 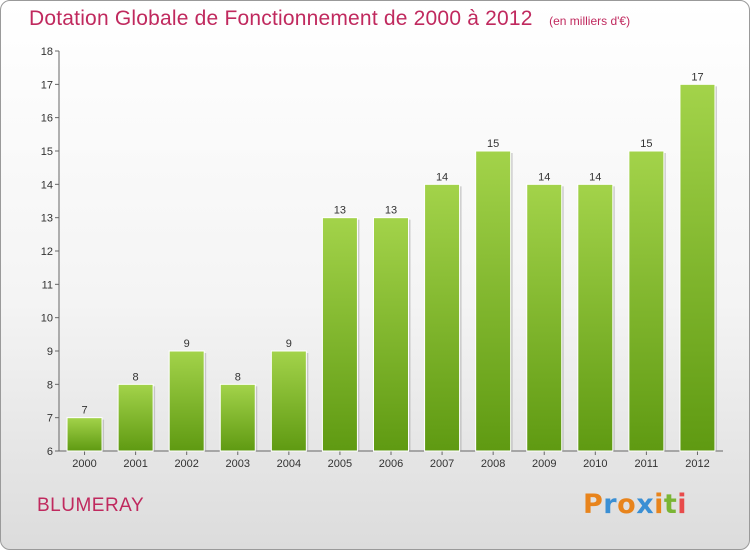 I want to click on x-tick-label: 2006, so click(x=391, y=464).